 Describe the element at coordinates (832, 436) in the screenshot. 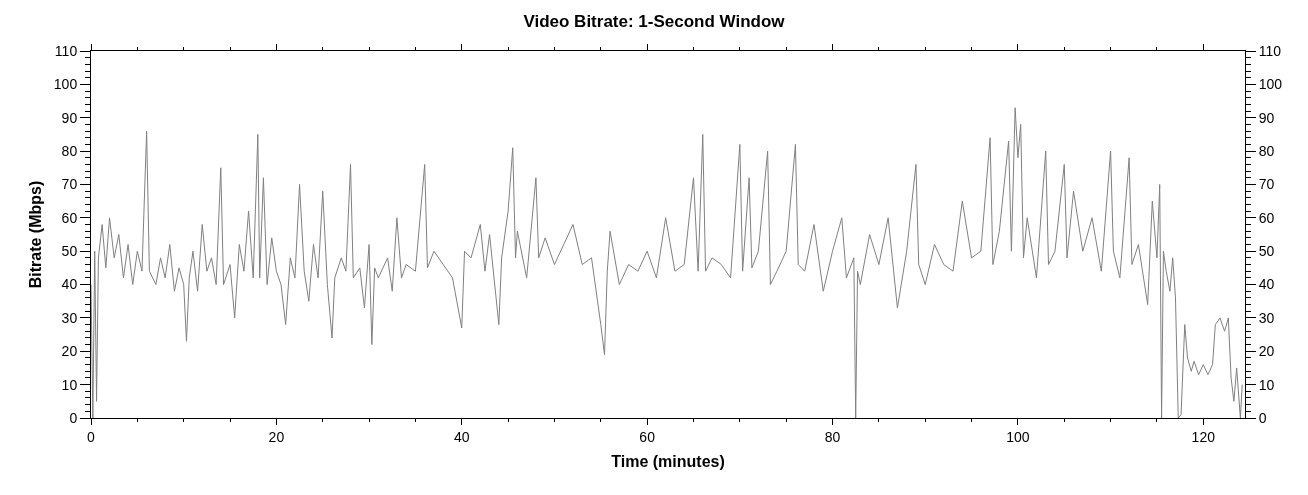

I see `x-tick-label: 80` at that location.